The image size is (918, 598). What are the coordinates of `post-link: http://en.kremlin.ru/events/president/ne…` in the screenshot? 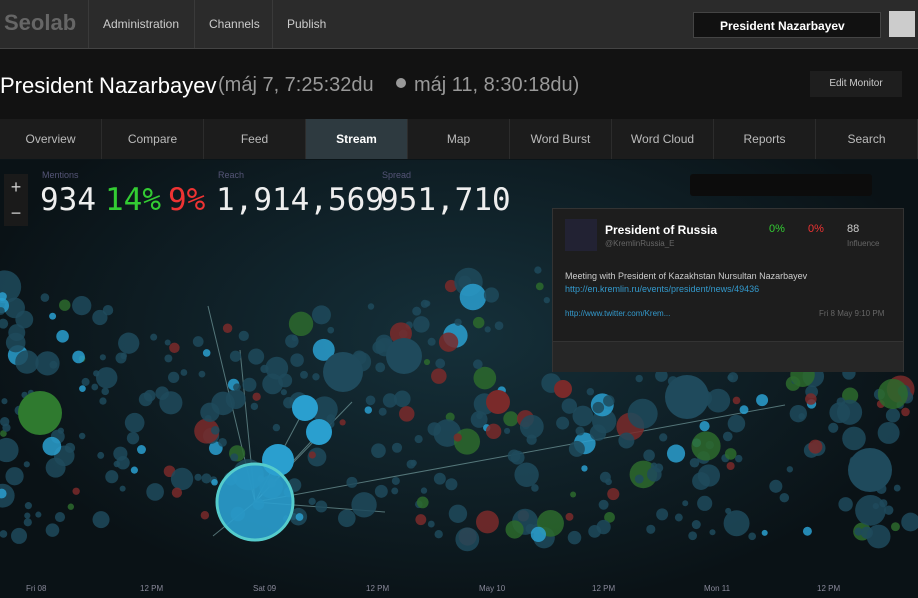 It's located at (662, 289).